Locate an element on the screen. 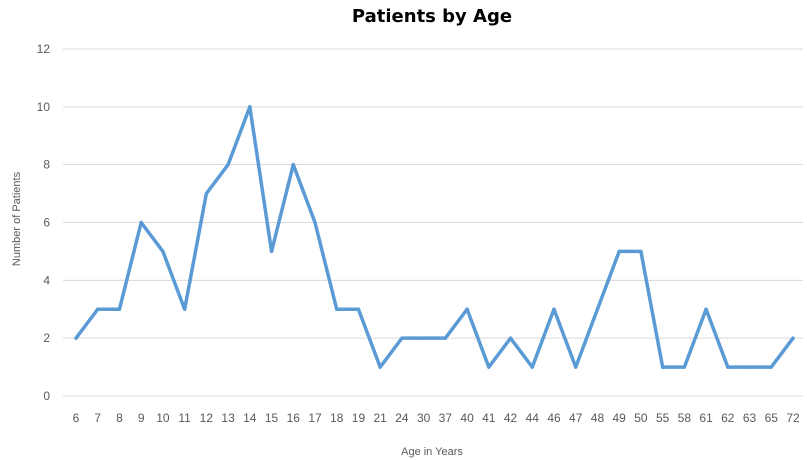 The image size is (807, 460). x-tick-label: 24 is located at coordinates (402, 418).